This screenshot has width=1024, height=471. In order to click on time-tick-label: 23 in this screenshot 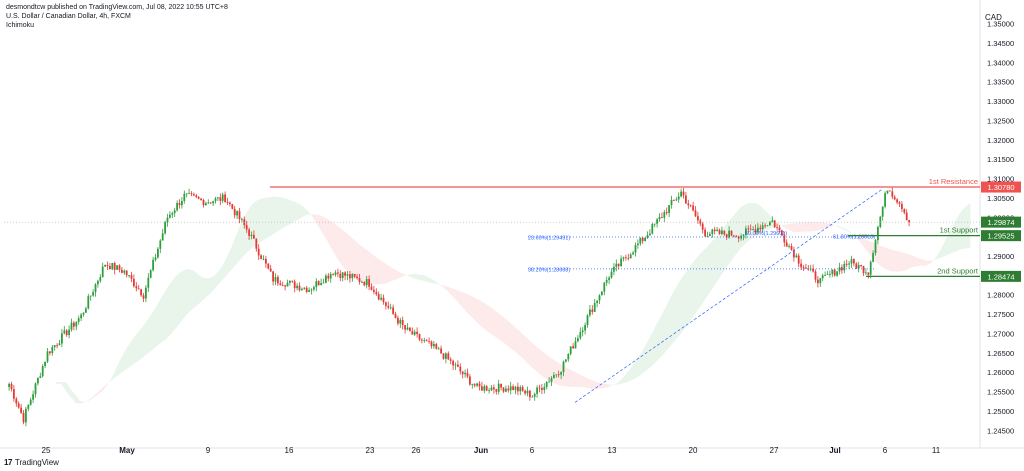, I will do `click(370, 450)`.